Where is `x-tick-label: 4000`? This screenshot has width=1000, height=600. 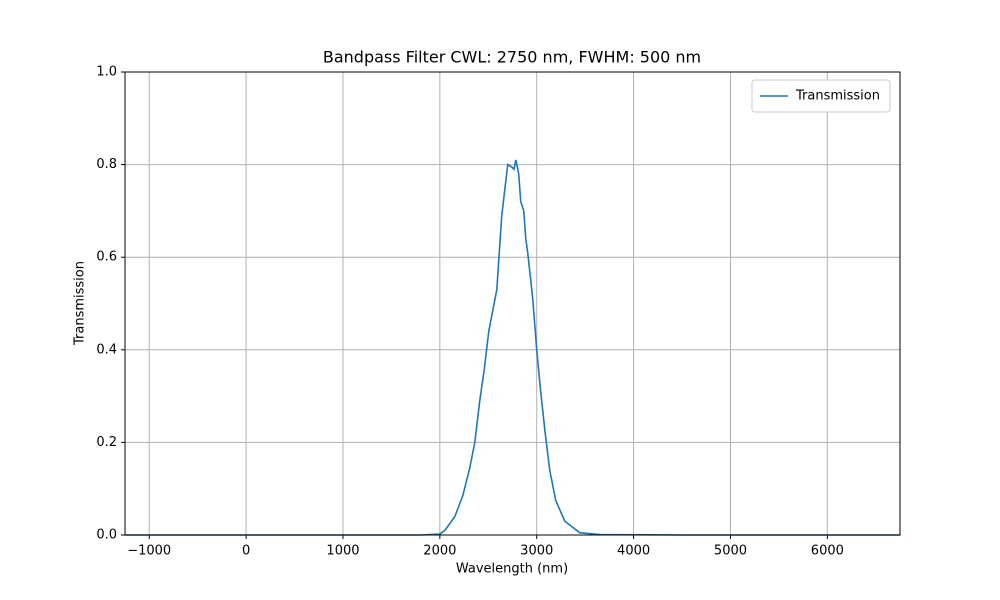
x-tick-label: 4000 is located at coordinates (633, 551).